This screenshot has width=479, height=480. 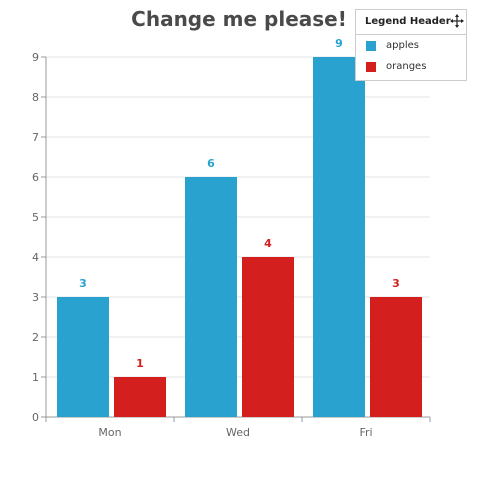 I want to click on legend-item-apples: apples, so click(x=411, y=45).